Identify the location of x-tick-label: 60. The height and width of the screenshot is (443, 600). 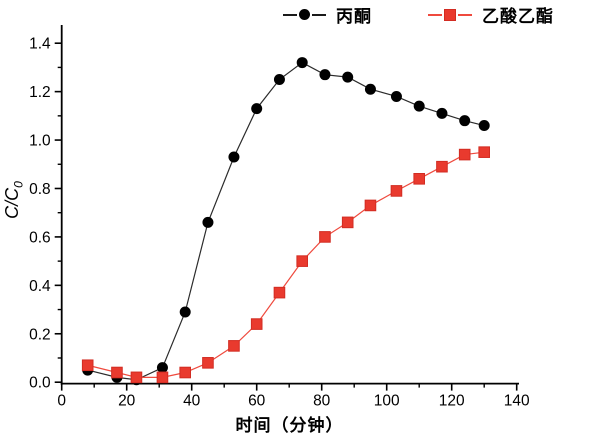
(257, 401).